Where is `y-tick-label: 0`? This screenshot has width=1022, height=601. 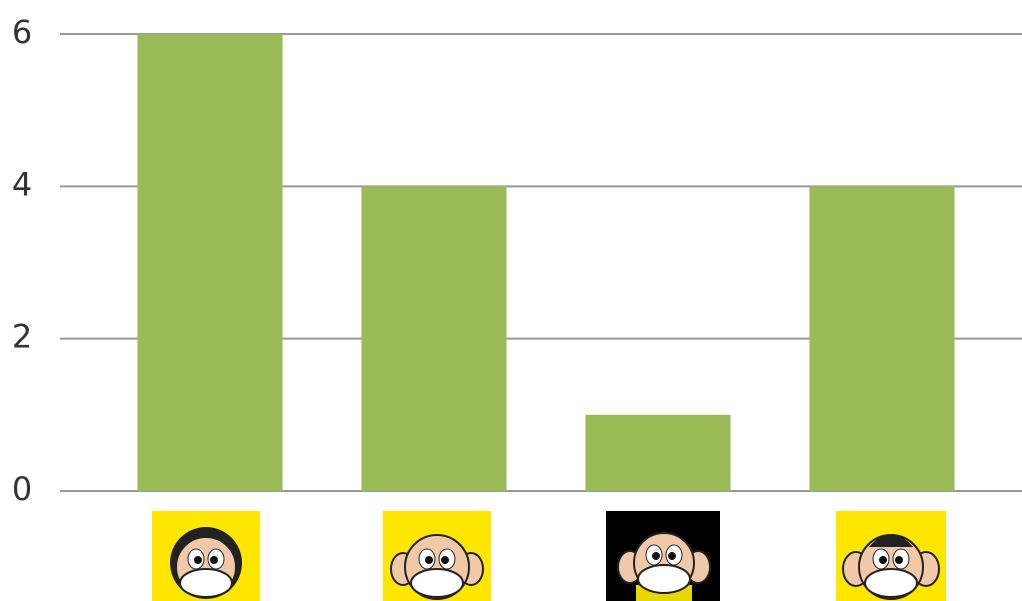
y-tick-label: 0 is located at coordinates (22, 489).